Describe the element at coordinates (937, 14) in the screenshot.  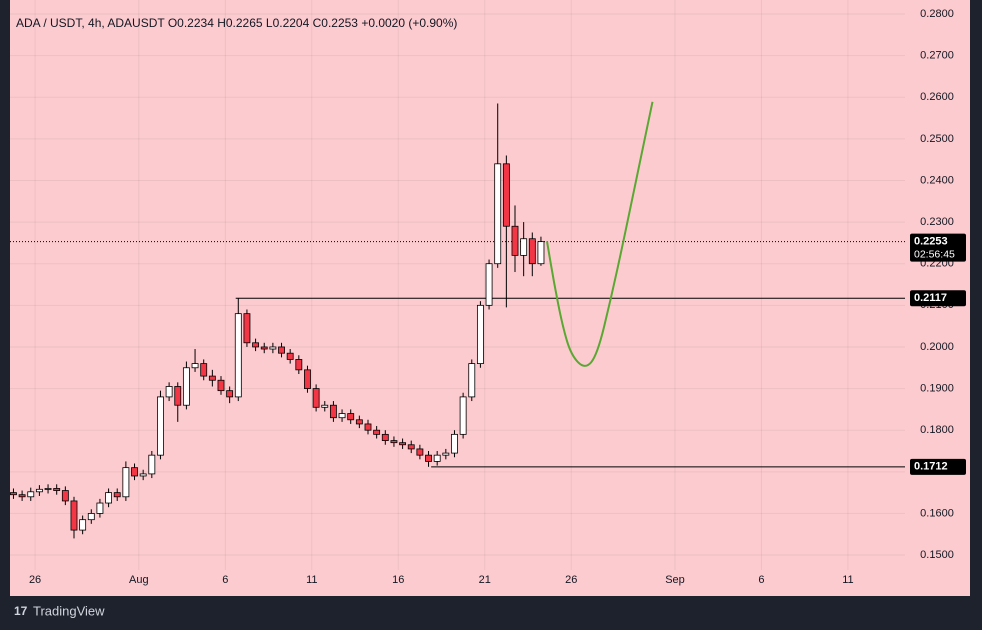
I see `y-tick-label: 0.2800` at that location.